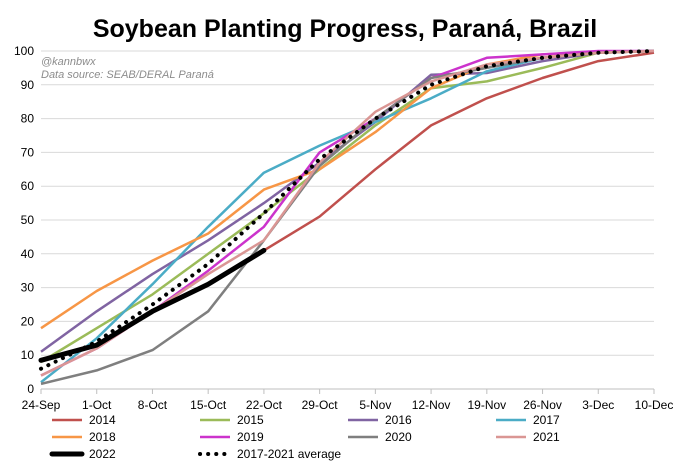  Describe the element at coordinates (250, 437) in the screenshot. I see `legend-label: 2019` at that location.